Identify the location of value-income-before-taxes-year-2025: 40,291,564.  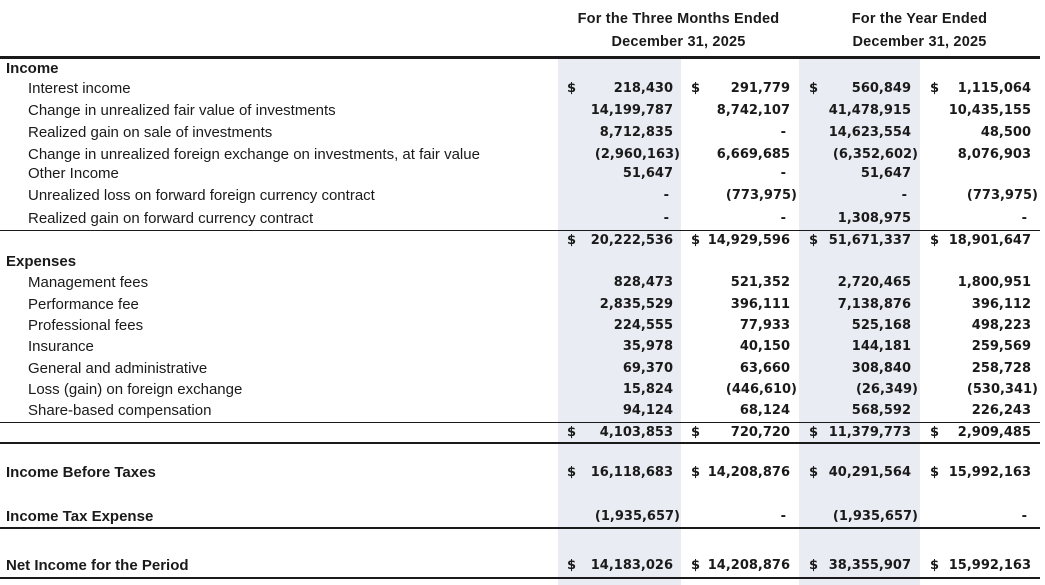
(869, 472).